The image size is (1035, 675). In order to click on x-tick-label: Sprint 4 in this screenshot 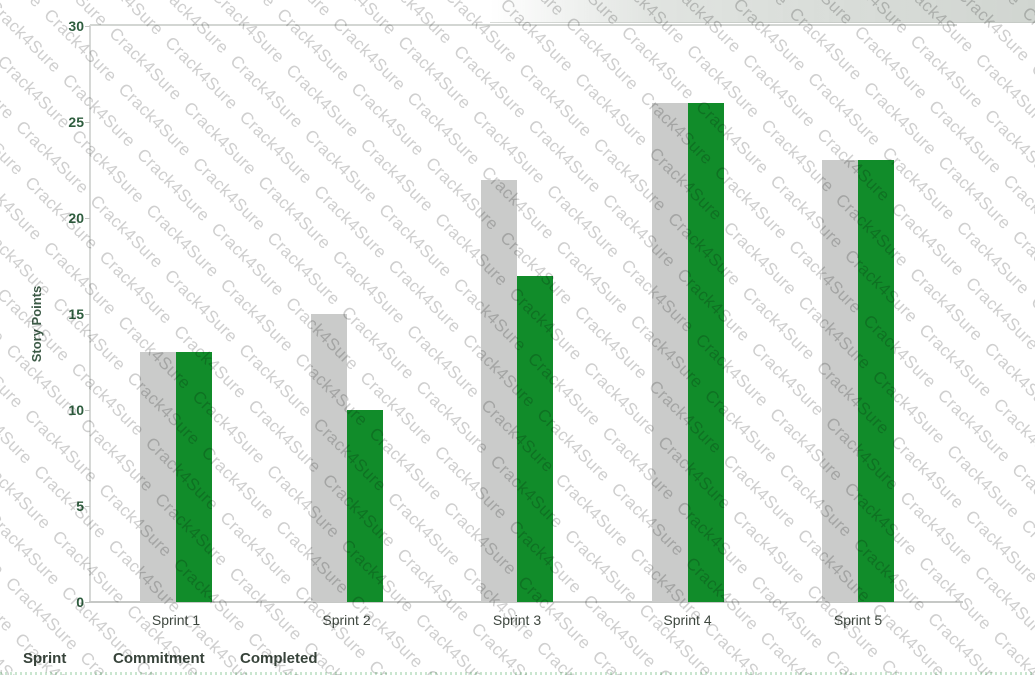, I will do `click(687, 620)`.